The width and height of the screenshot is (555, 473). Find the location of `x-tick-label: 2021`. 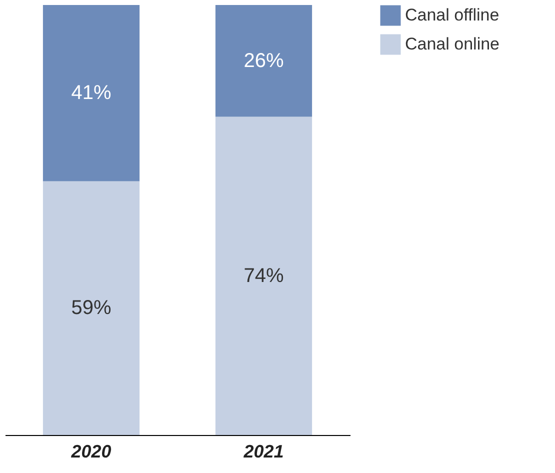

x-tick-label: 2021 is located at coordinates (263, 452).